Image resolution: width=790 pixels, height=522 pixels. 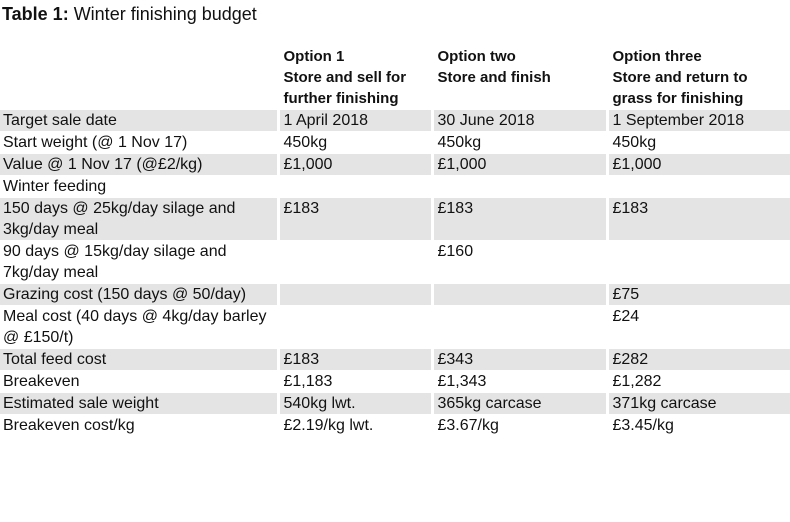 I want to click on title-label: Table 1:, so click(x=35, y=14).